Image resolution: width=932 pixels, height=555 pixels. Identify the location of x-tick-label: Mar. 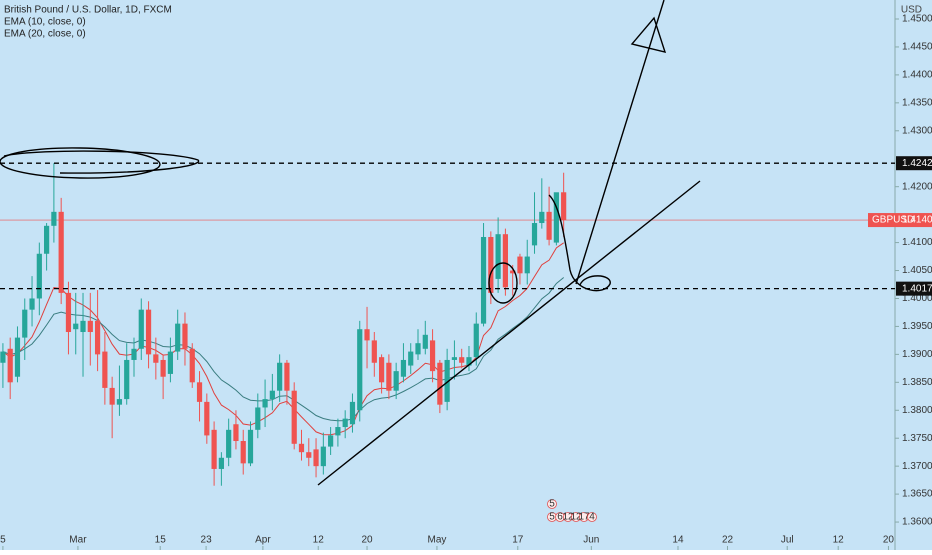
(78, 540).